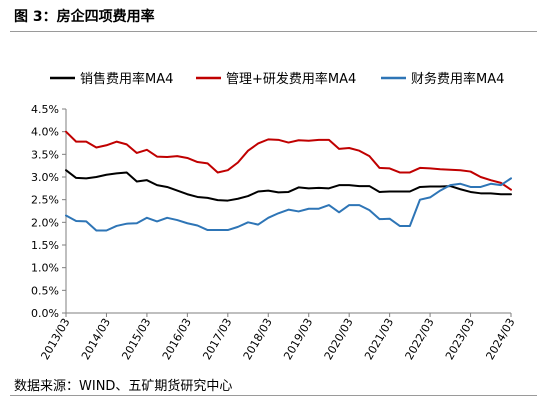 This screenshot has height=400, width=547. Describe the element at coordinates (49, 211) in the screenshot. I see `y-axis: 0.0% 0.5% 1.0% 1.5% 2.0% 2.5% 3.0% 3.5% 4.0% 4.5%` at that location.